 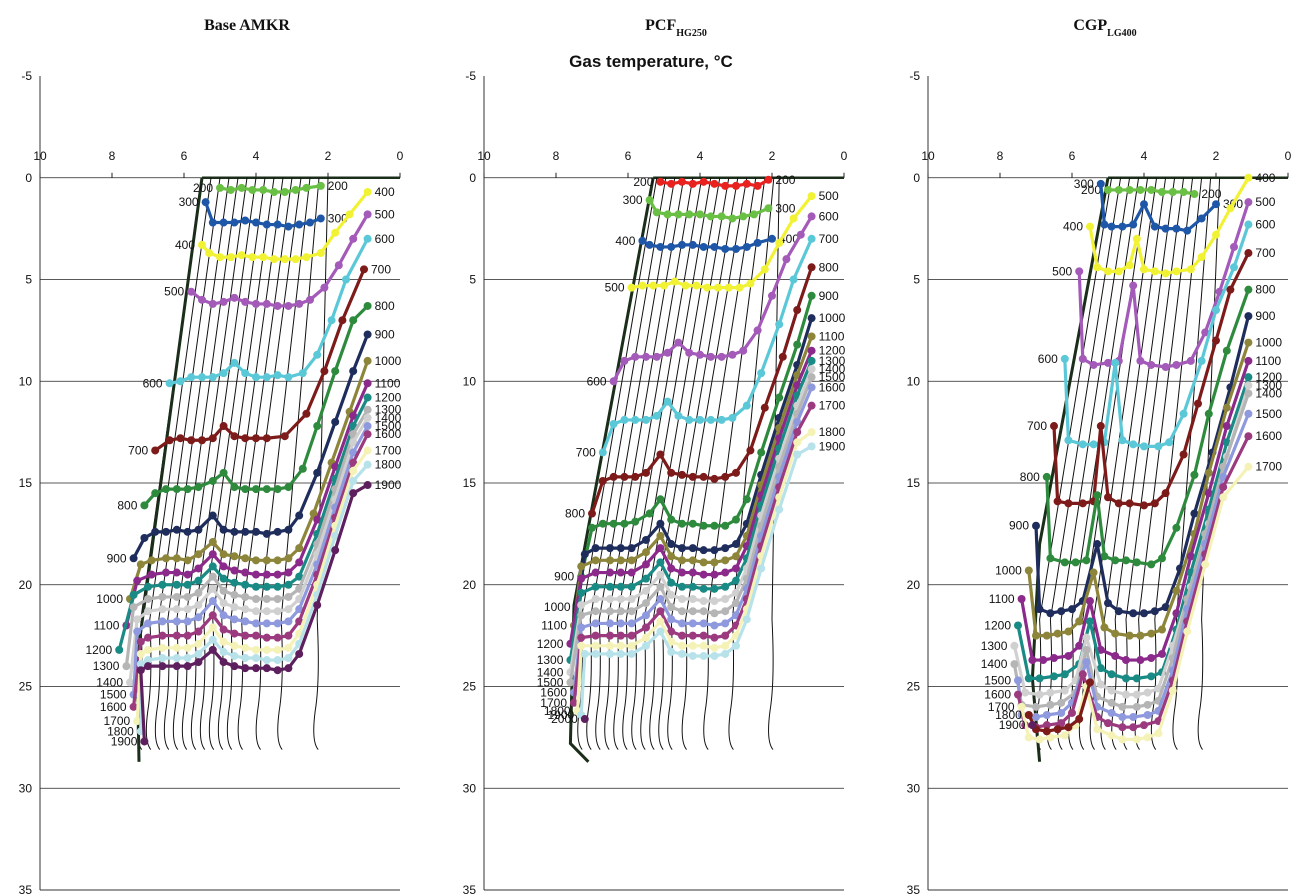 What do you see at coordinates (829, 267) in the screenshot?
I see `contour-label-right: 800` at bounding box center [829, 267].